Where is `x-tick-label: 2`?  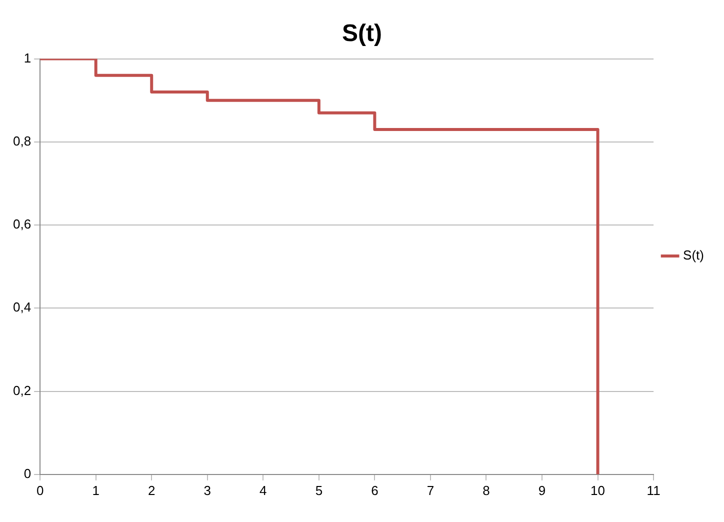
x-tick-label: 2 is located at coordinates (152, 490).